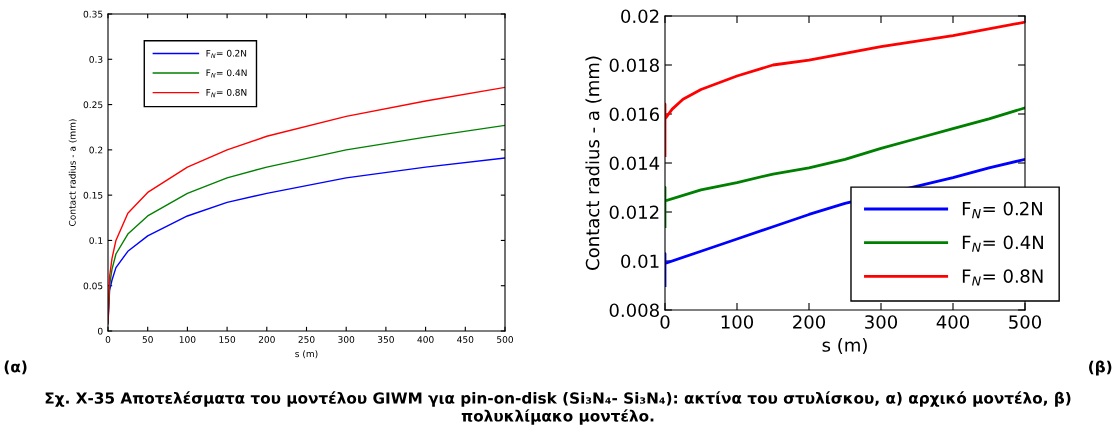  Describe the element at coordinates (634, 163) in the screenshot. I see `y-tick-label: 0.014` at that location.